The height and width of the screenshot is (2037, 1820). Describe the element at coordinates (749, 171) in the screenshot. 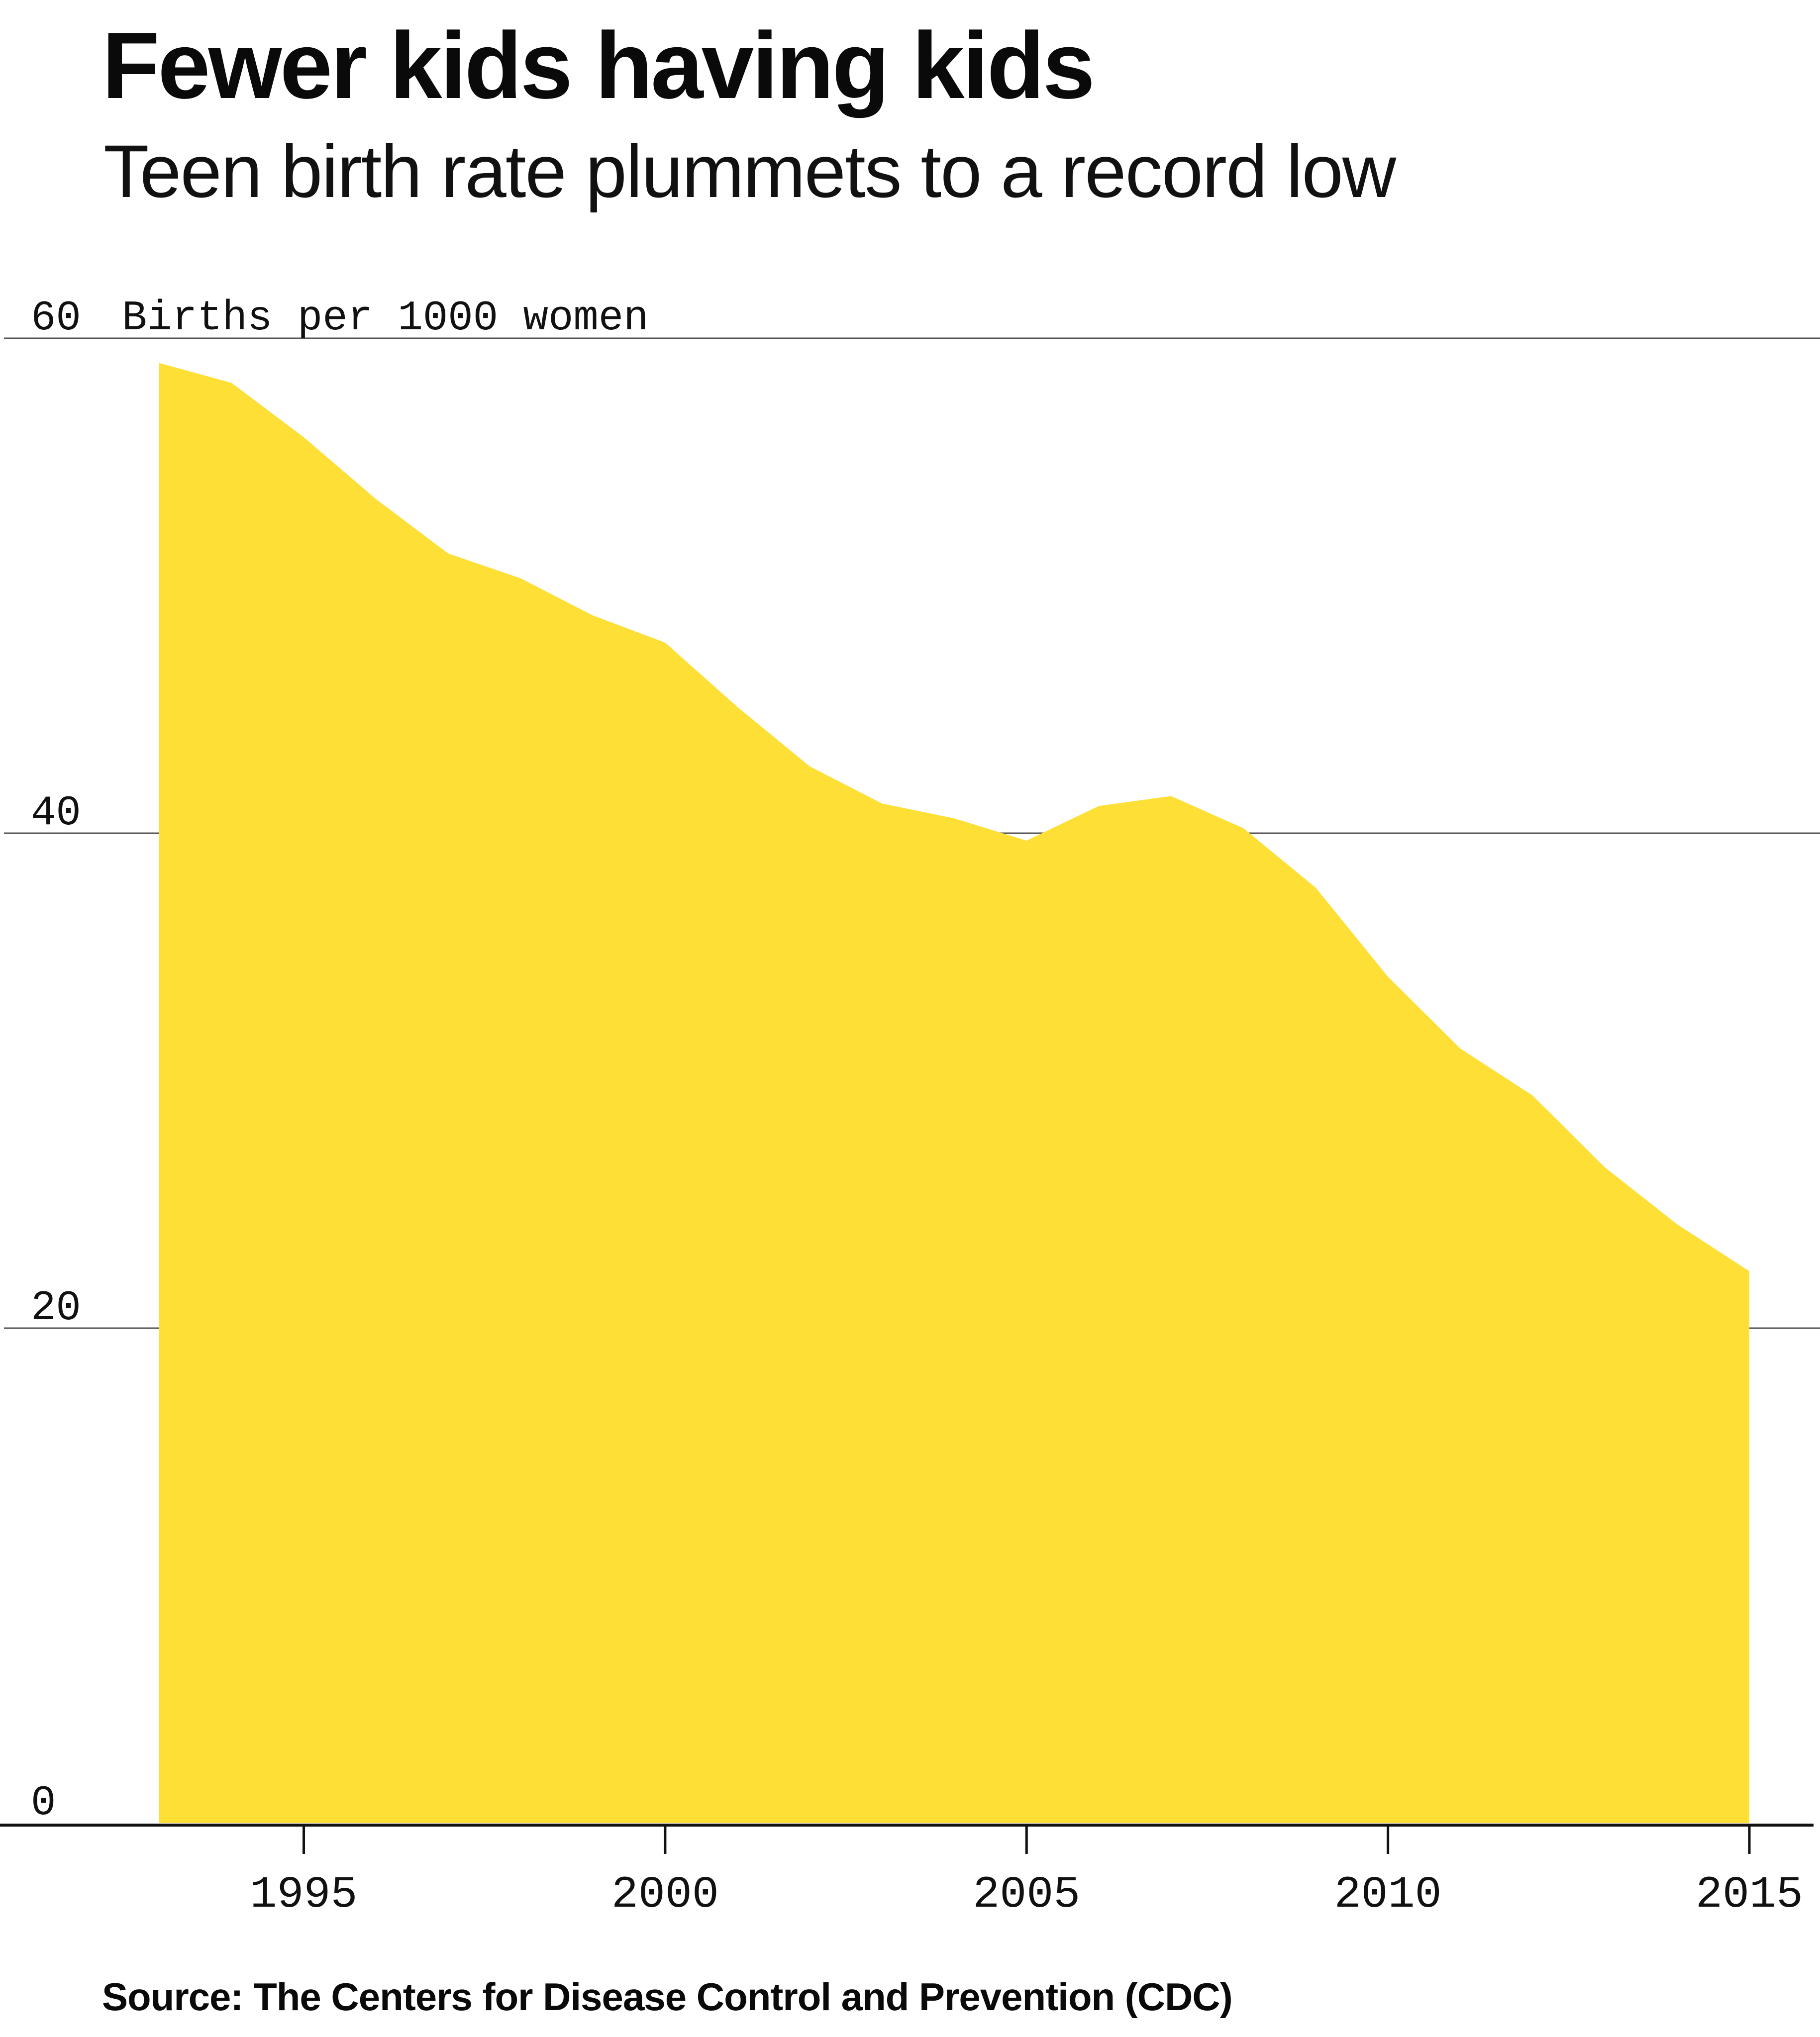

I see `chart-subtitle: Teen birth rate plummets to a record low` at that location.